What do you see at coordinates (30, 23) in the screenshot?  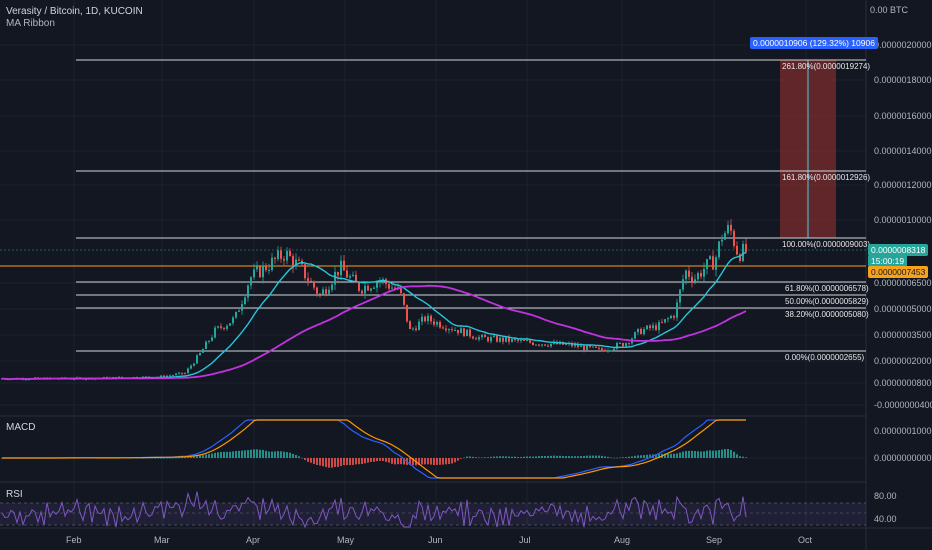 I see `indicator-label: MA Ribbon` at bounding box center [30, 23].